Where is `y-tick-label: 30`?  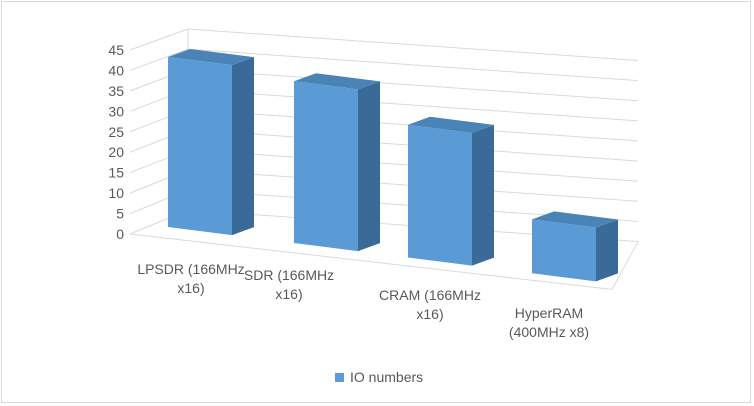 y-tick-label: 30 is located at coordinates (116, 111).